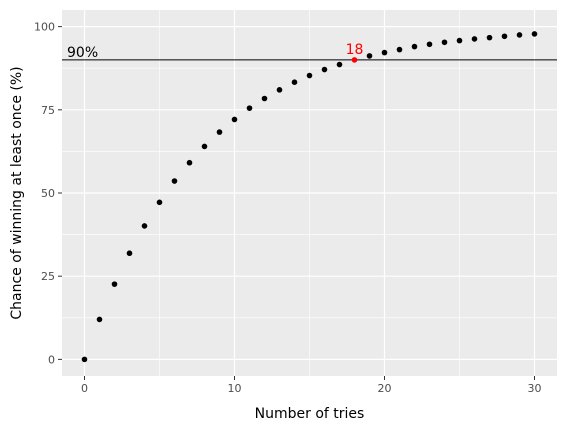 The width and height of the screenshot is (567, 430). Describe the element at coordinates (535, 388) in the screenshot. I see `x-tick-label: 30` at that location.